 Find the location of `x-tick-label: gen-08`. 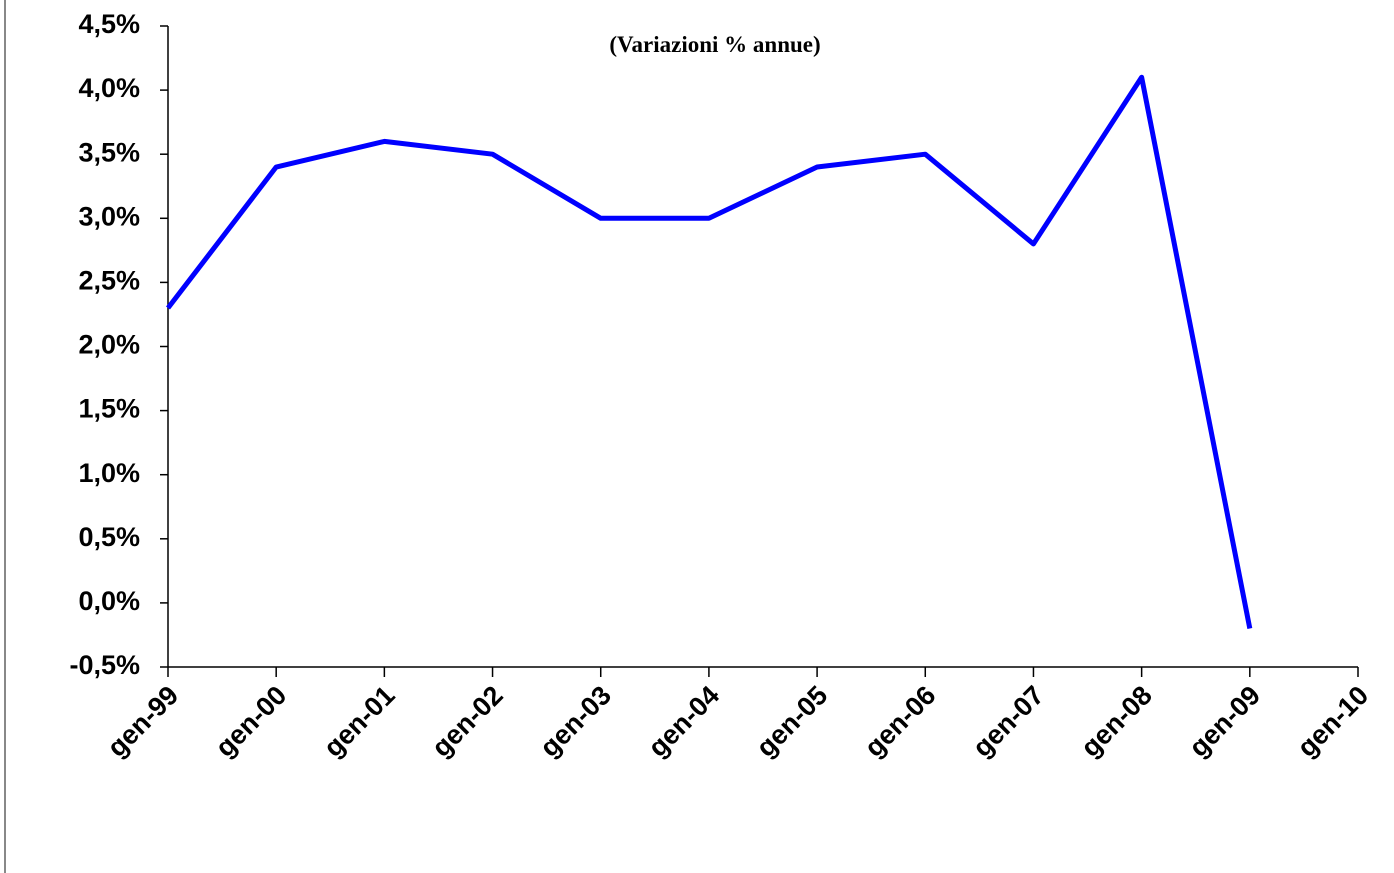

x-tick-label: gen-08 is located at coordinates (1116, 721).